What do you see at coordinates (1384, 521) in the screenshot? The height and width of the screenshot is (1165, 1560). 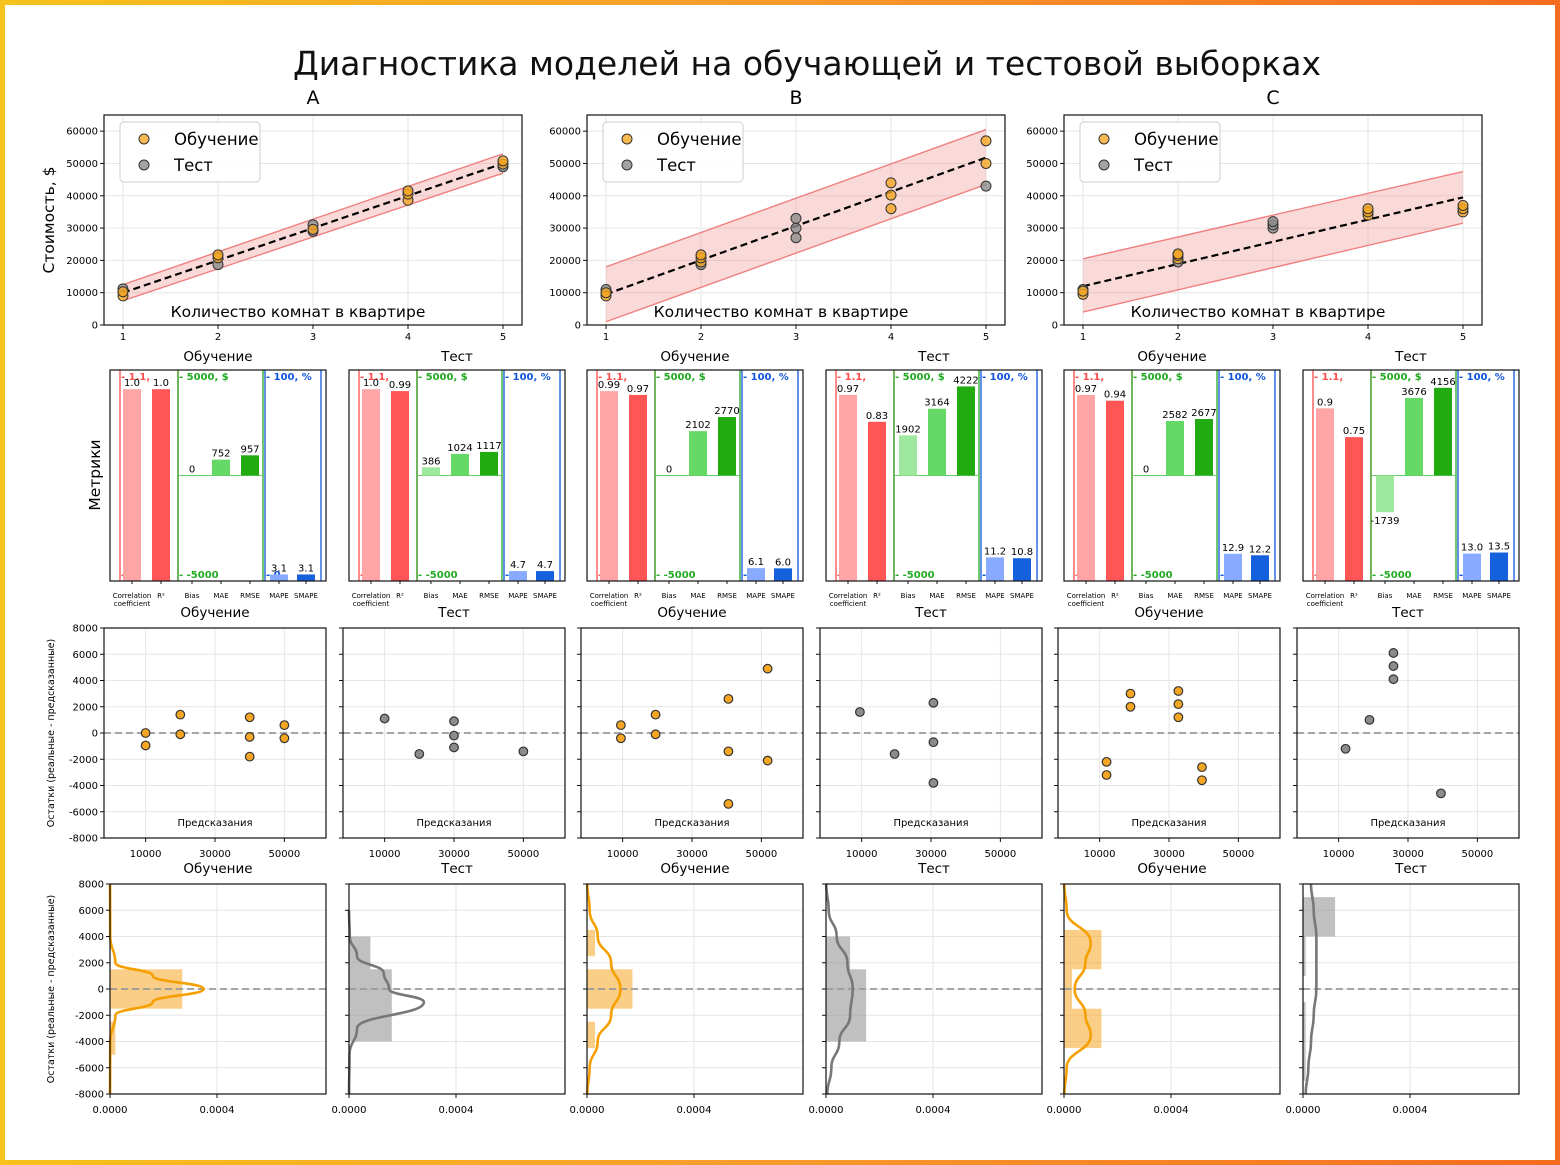 I see `metric-value-label: -1739` at bounding box center [1384, 521].